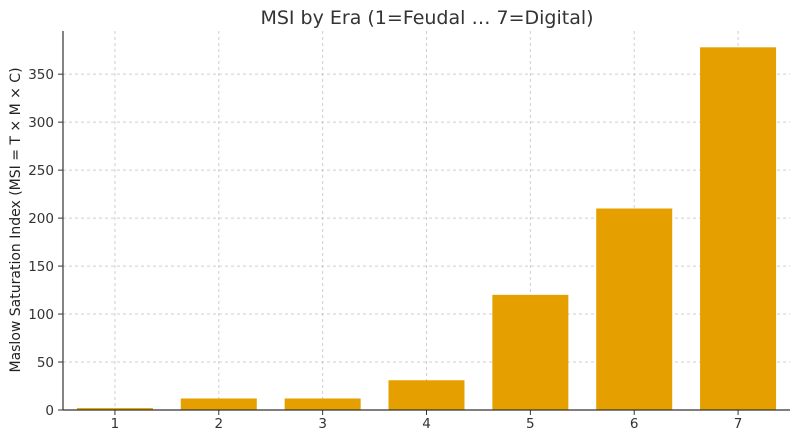 Image resolution: width=798 pixels, height=440 pixels. What do you see at coordinates (41, 267) in the screenshot?
I see `y-tick-label: 150` at bounding box center [41, 267].